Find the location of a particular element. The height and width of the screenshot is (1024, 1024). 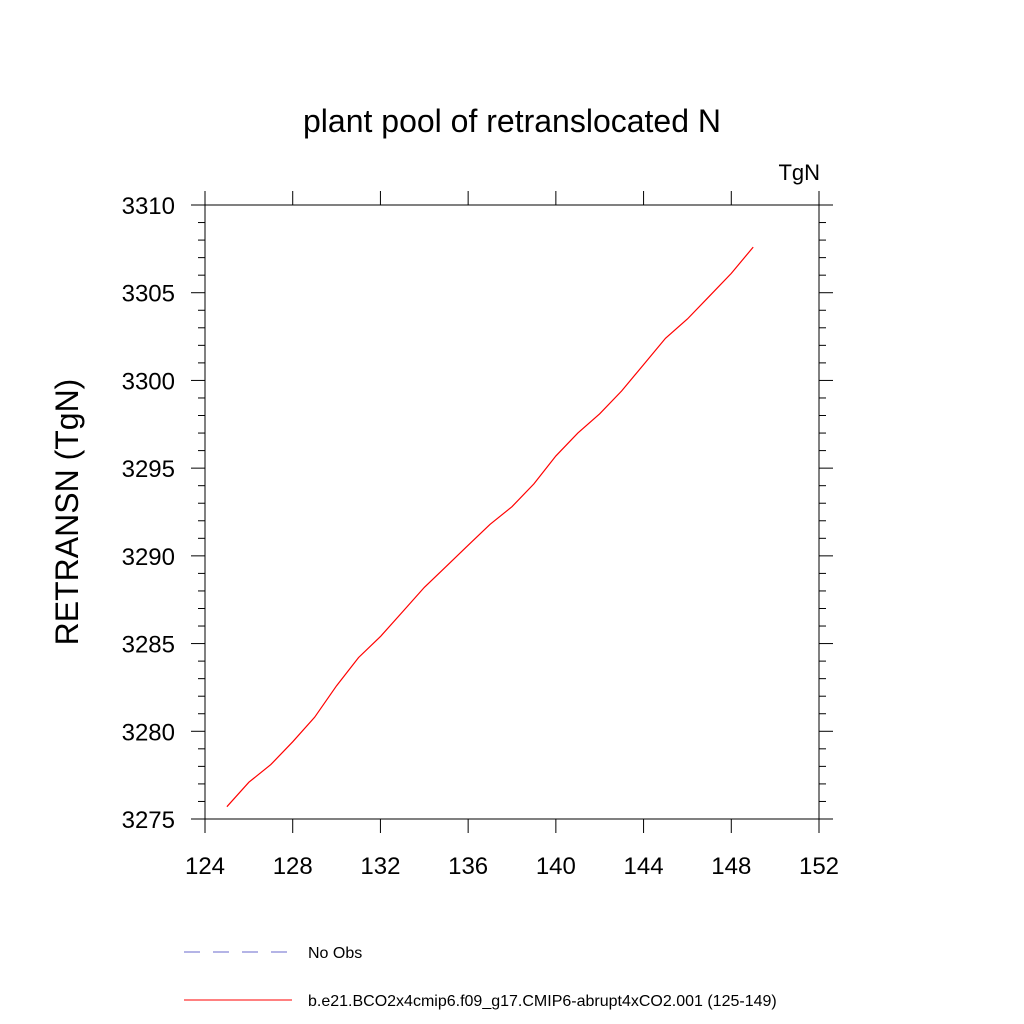

units-label: TgN is located at coordinates (799, 172).